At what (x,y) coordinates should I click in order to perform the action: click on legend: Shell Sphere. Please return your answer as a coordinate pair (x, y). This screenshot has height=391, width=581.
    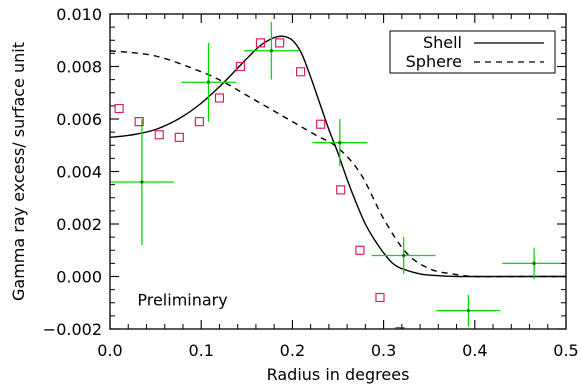
    Looking at the image, I should click on (472, 52).